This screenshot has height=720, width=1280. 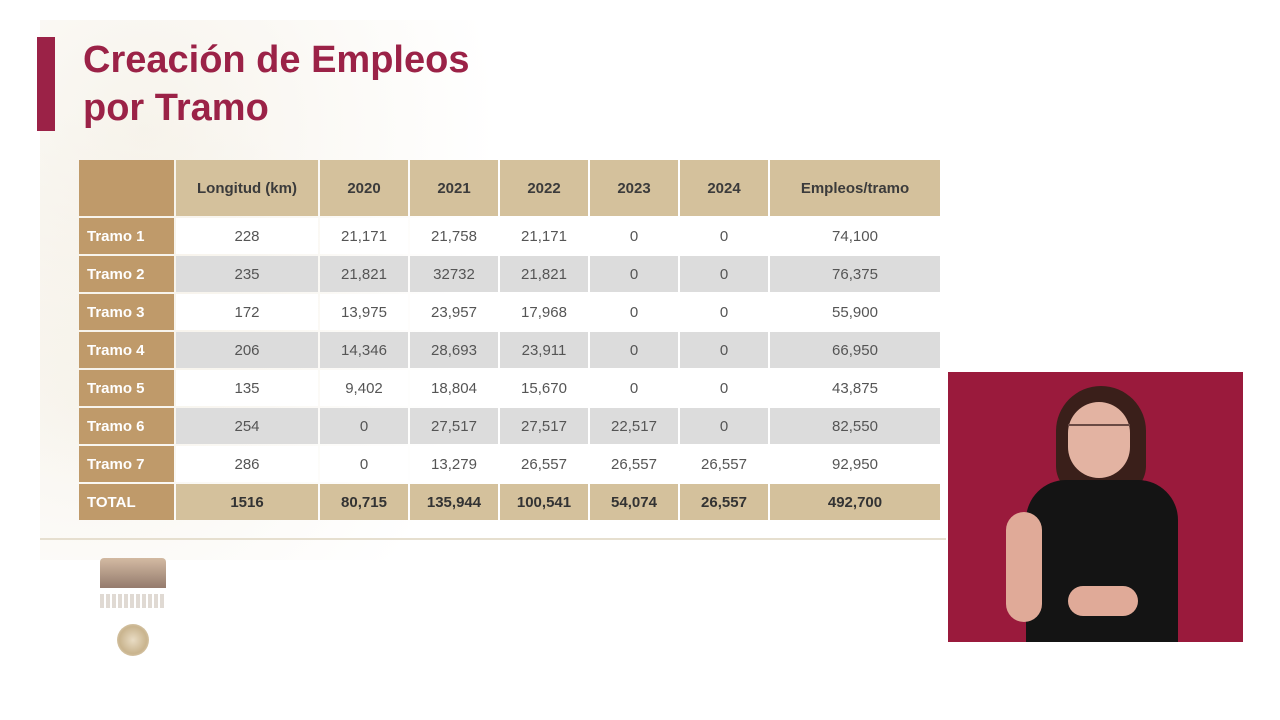 I want to click on heroes-logo-icon, so click(x=133, y=573).